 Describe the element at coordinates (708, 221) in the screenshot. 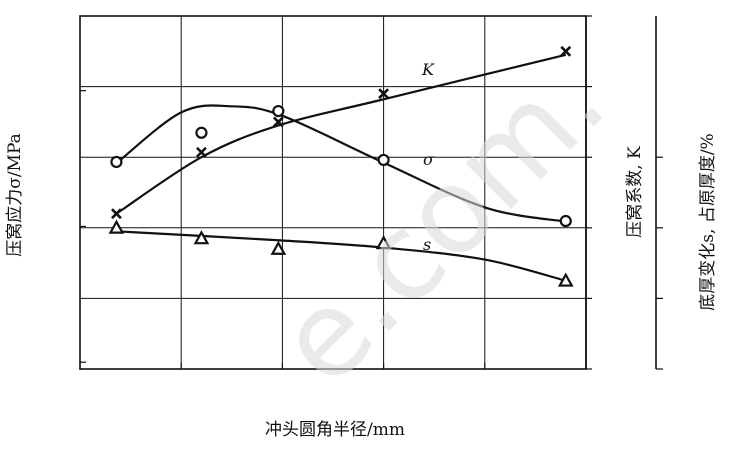

I see `thickness-axis-label: 底厚变化s, 占原厚度/%` at that location.